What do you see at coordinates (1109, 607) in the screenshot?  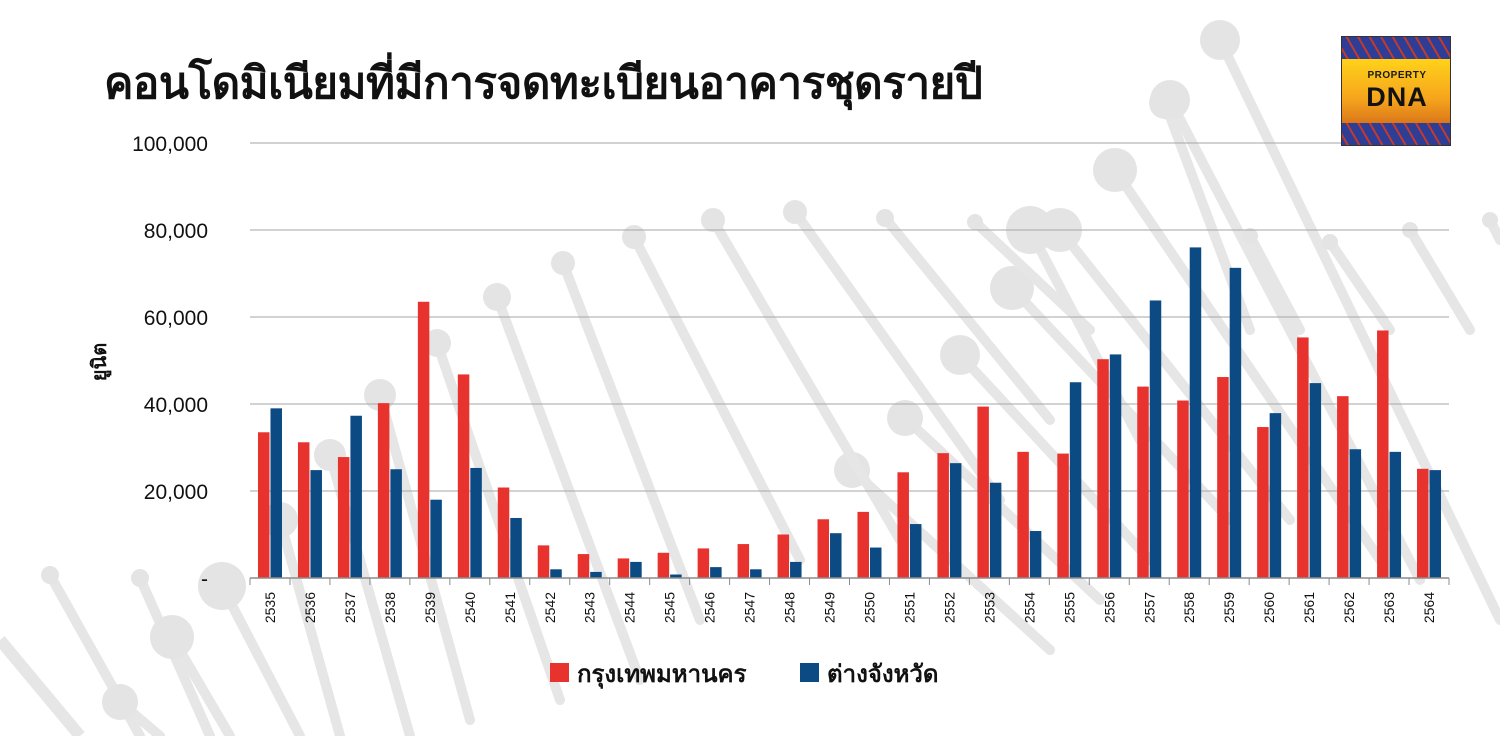 I see `x-tick-label: 2556` at bounding box center [1109, 607].